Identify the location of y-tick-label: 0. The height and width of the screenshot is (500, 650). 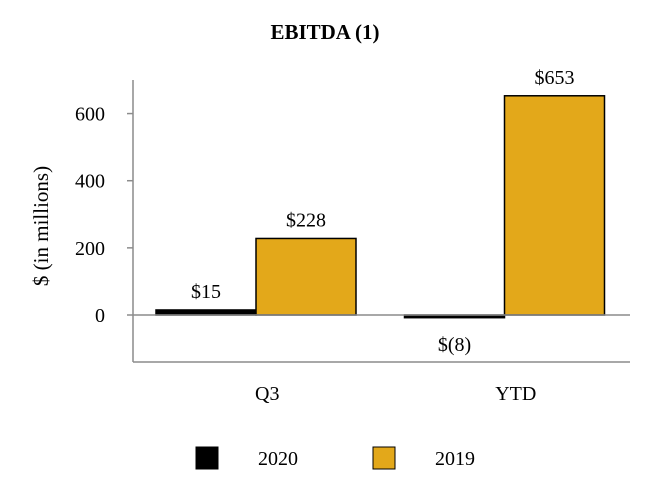
(100, 316).